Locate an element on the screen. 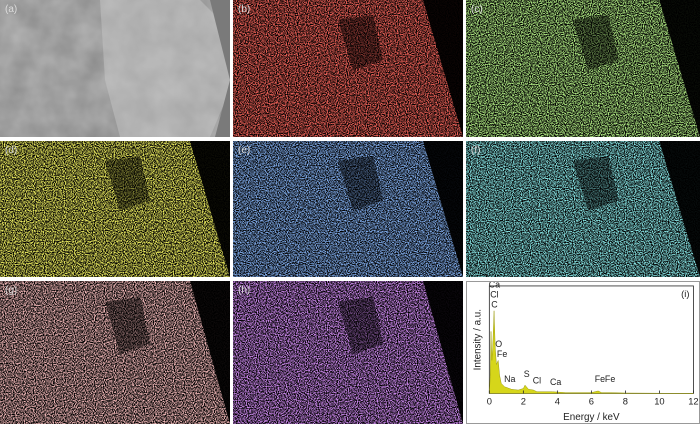  element-map-panel: (g) is located at coordinates (115, 352).